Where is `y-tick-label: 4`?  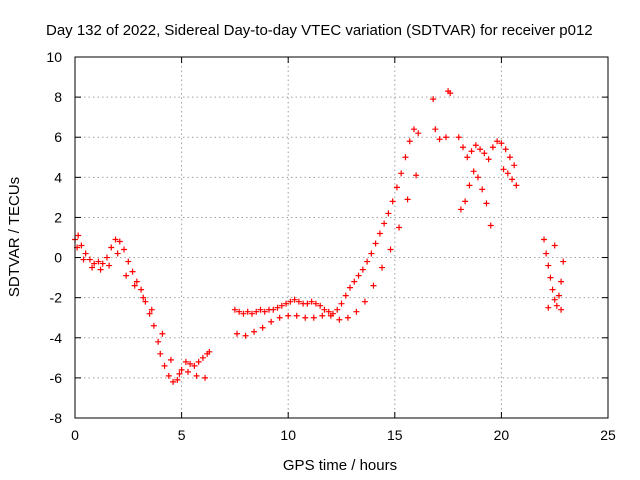 y-tick-label: 4 is located at coordinates (58, 177).